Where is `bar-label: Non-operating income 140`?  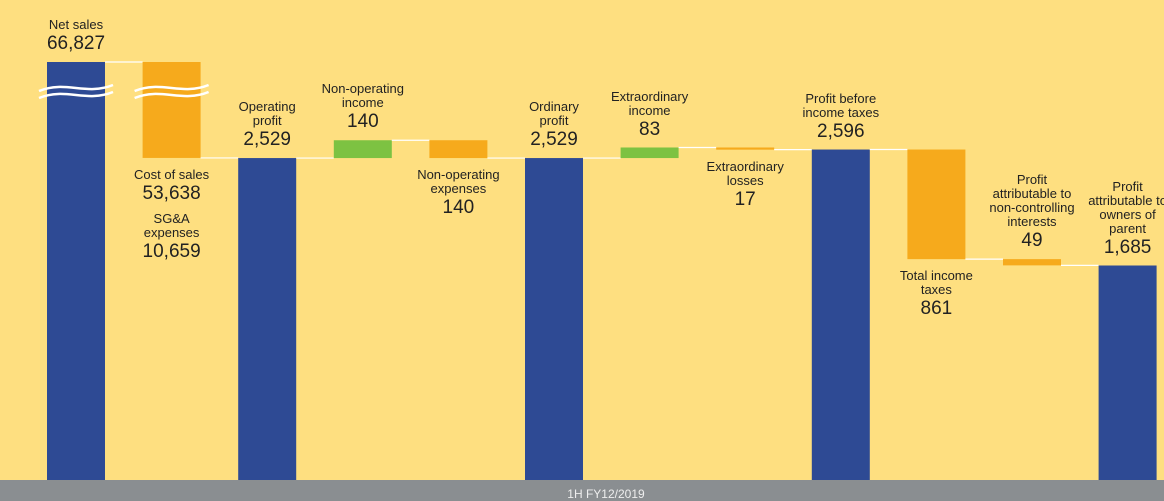 bar-label: Non-operating income 140 is located at coordinates (363, 109).